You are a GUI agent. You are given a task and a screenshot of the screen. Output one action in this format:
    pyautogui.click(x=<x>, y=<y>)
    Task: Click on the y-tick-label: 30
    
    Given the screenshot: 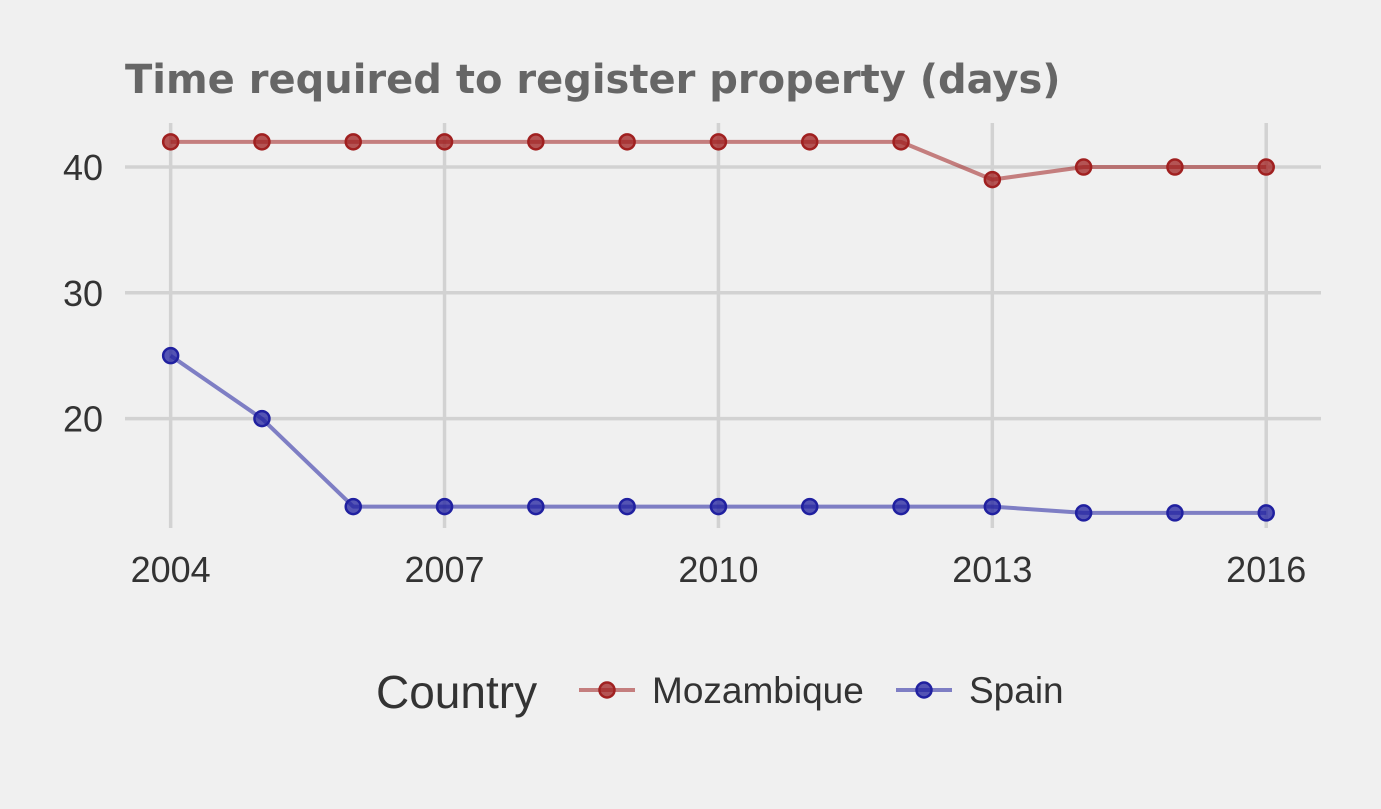 What is the action you would take?
    pyautogui.click(x=83, y=293)
    